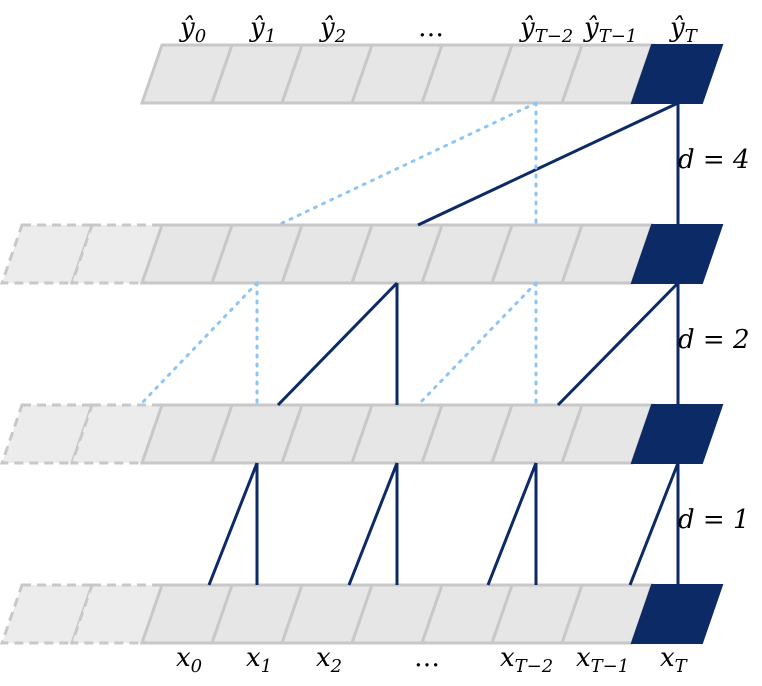 The height and width of the screenshot is (686, 762). Describe the element at coordinates (684, 30) in the screenshot. I see `label-y-hat-T: ŷT` at that location.